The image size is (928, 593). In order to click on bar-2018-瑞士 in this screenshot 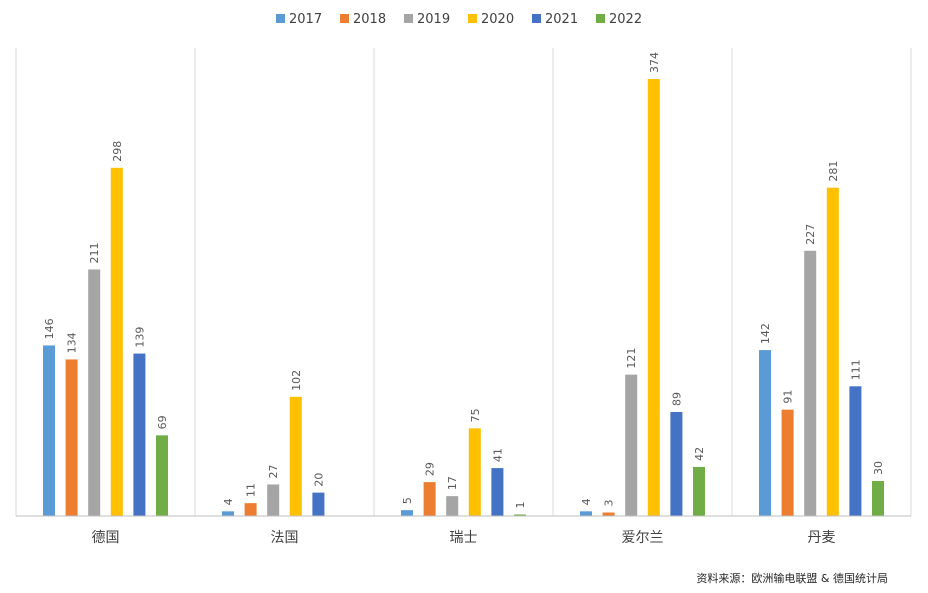, I will do `click(429, 499)`.